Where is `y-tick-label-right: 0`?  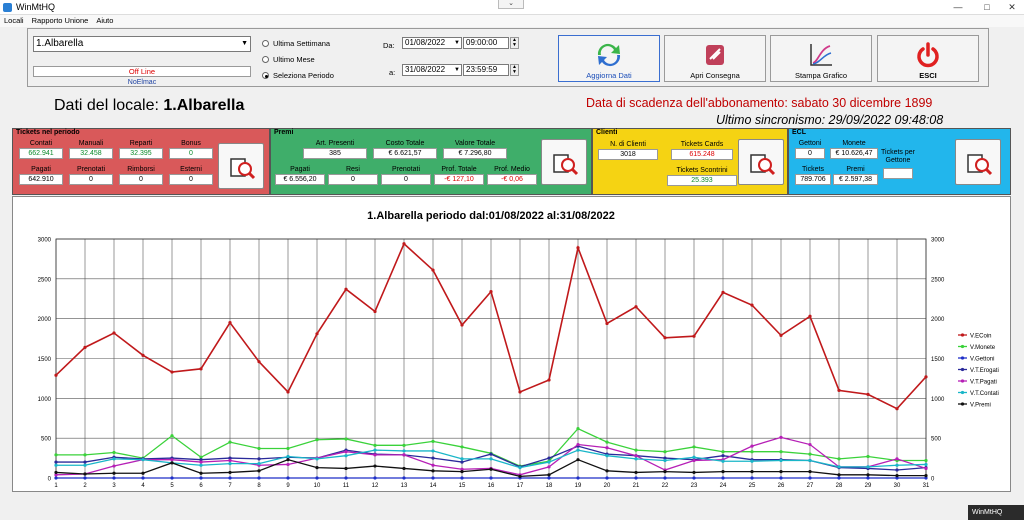 y-tick-label-right: 0 is located at coordinates (933, 480).